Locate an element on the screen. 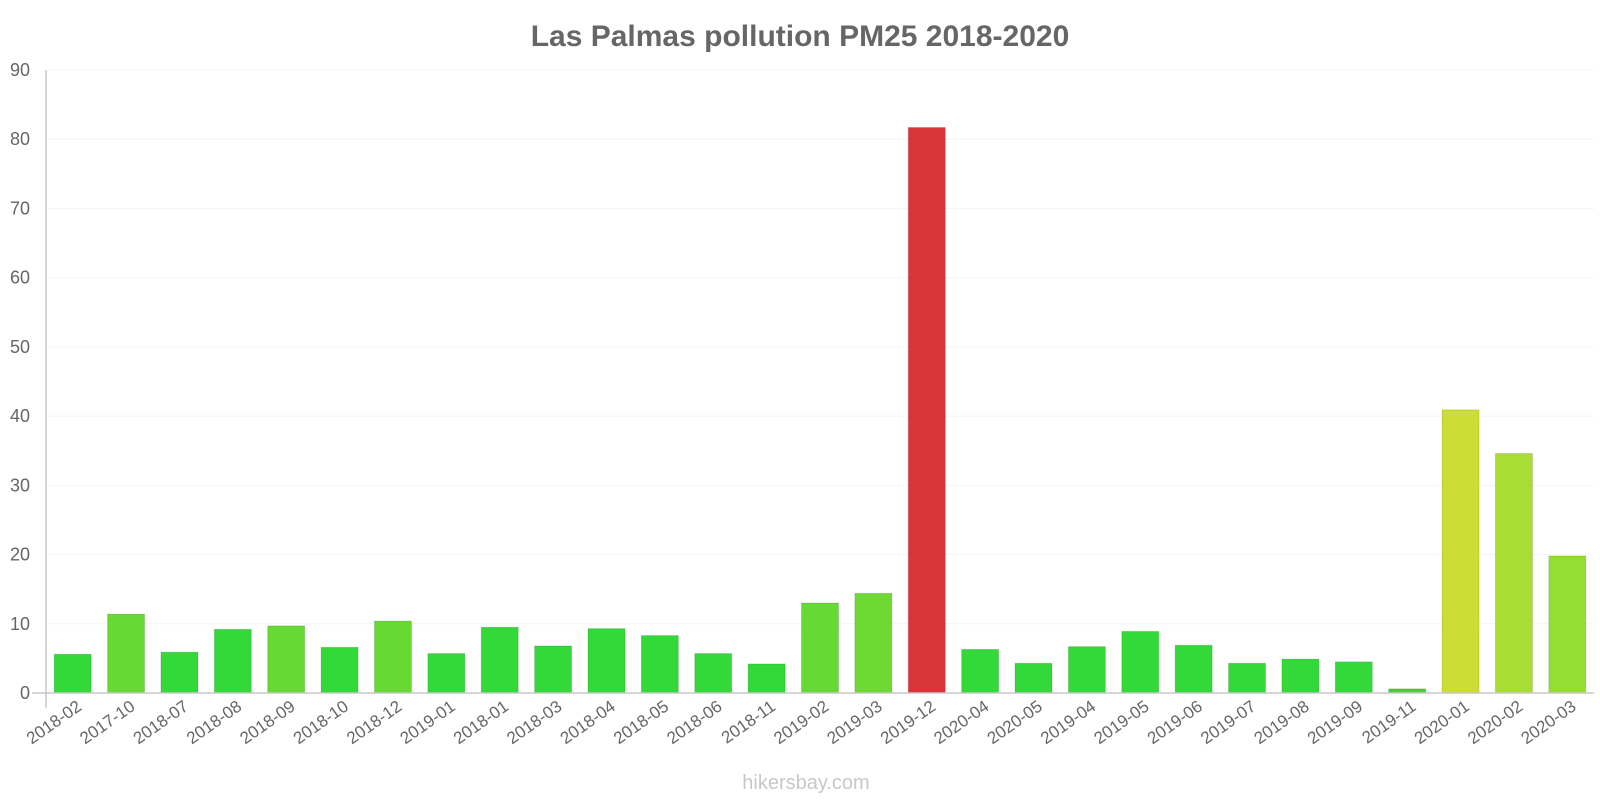  x-tick-label: 2017-10 is located at coordinates (107, 722).